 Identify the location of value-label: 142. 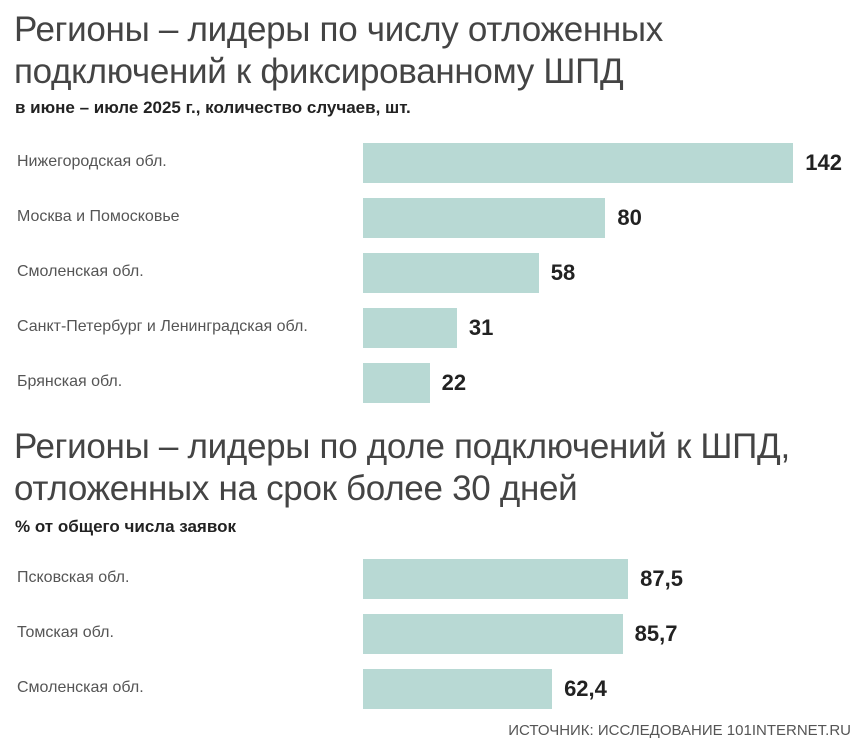
(823, 162).